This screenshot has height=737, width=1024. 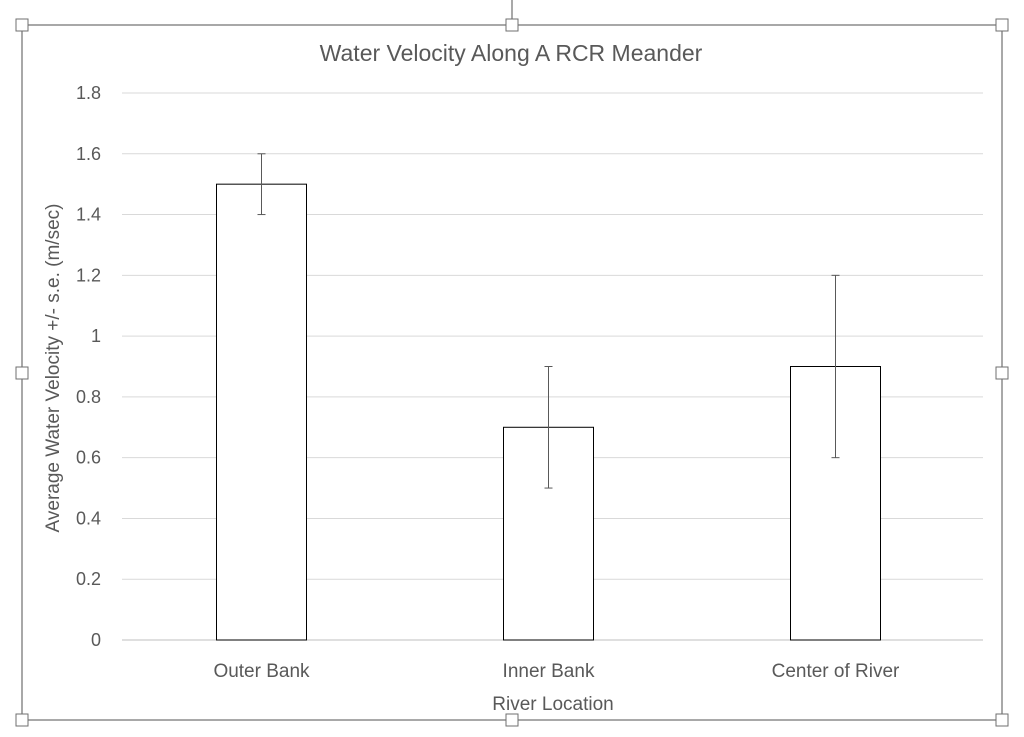 What do you see at coordinates (836, 671) in the screenshot?
I see `x-tick-label: Center of River` at bounding box center [836, 671].